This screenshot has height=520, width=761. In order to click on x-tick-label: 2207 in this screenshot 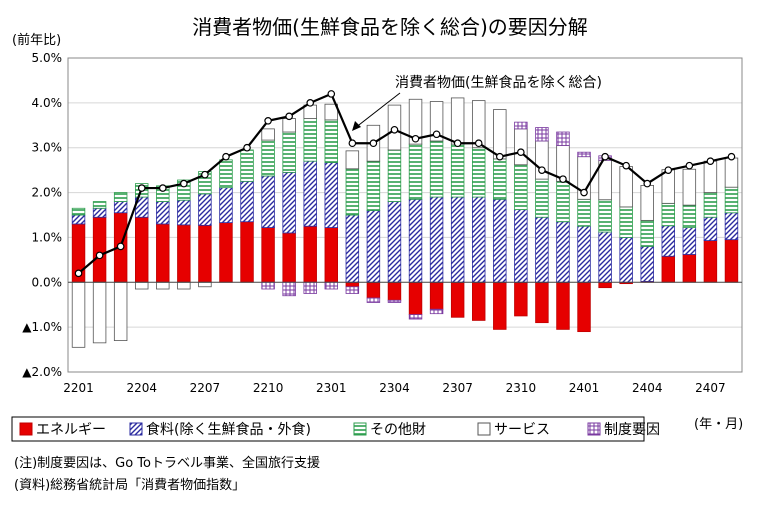, I will do `click(205, 388)`.